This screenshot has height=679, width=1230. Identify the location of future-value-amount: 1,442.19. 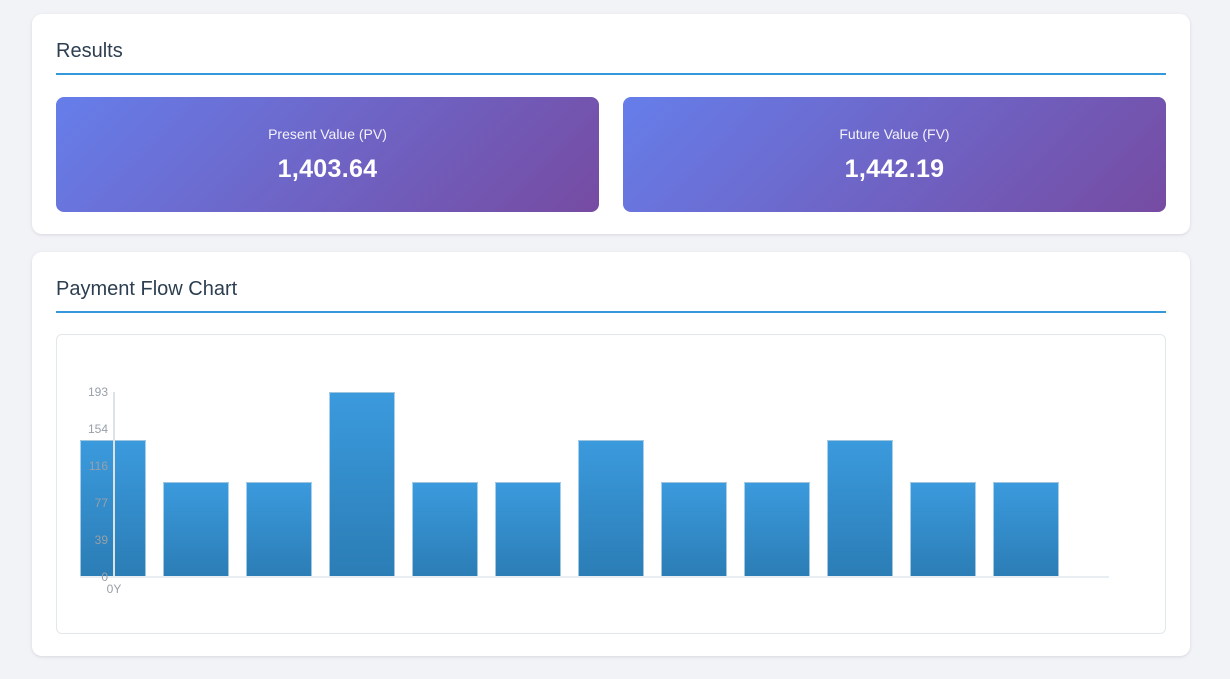
(894, 168).